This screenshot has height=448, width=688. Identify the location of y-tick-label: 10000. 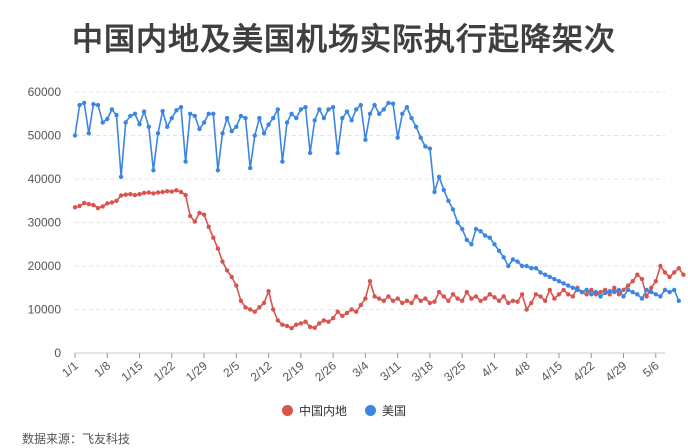
(45, 310).